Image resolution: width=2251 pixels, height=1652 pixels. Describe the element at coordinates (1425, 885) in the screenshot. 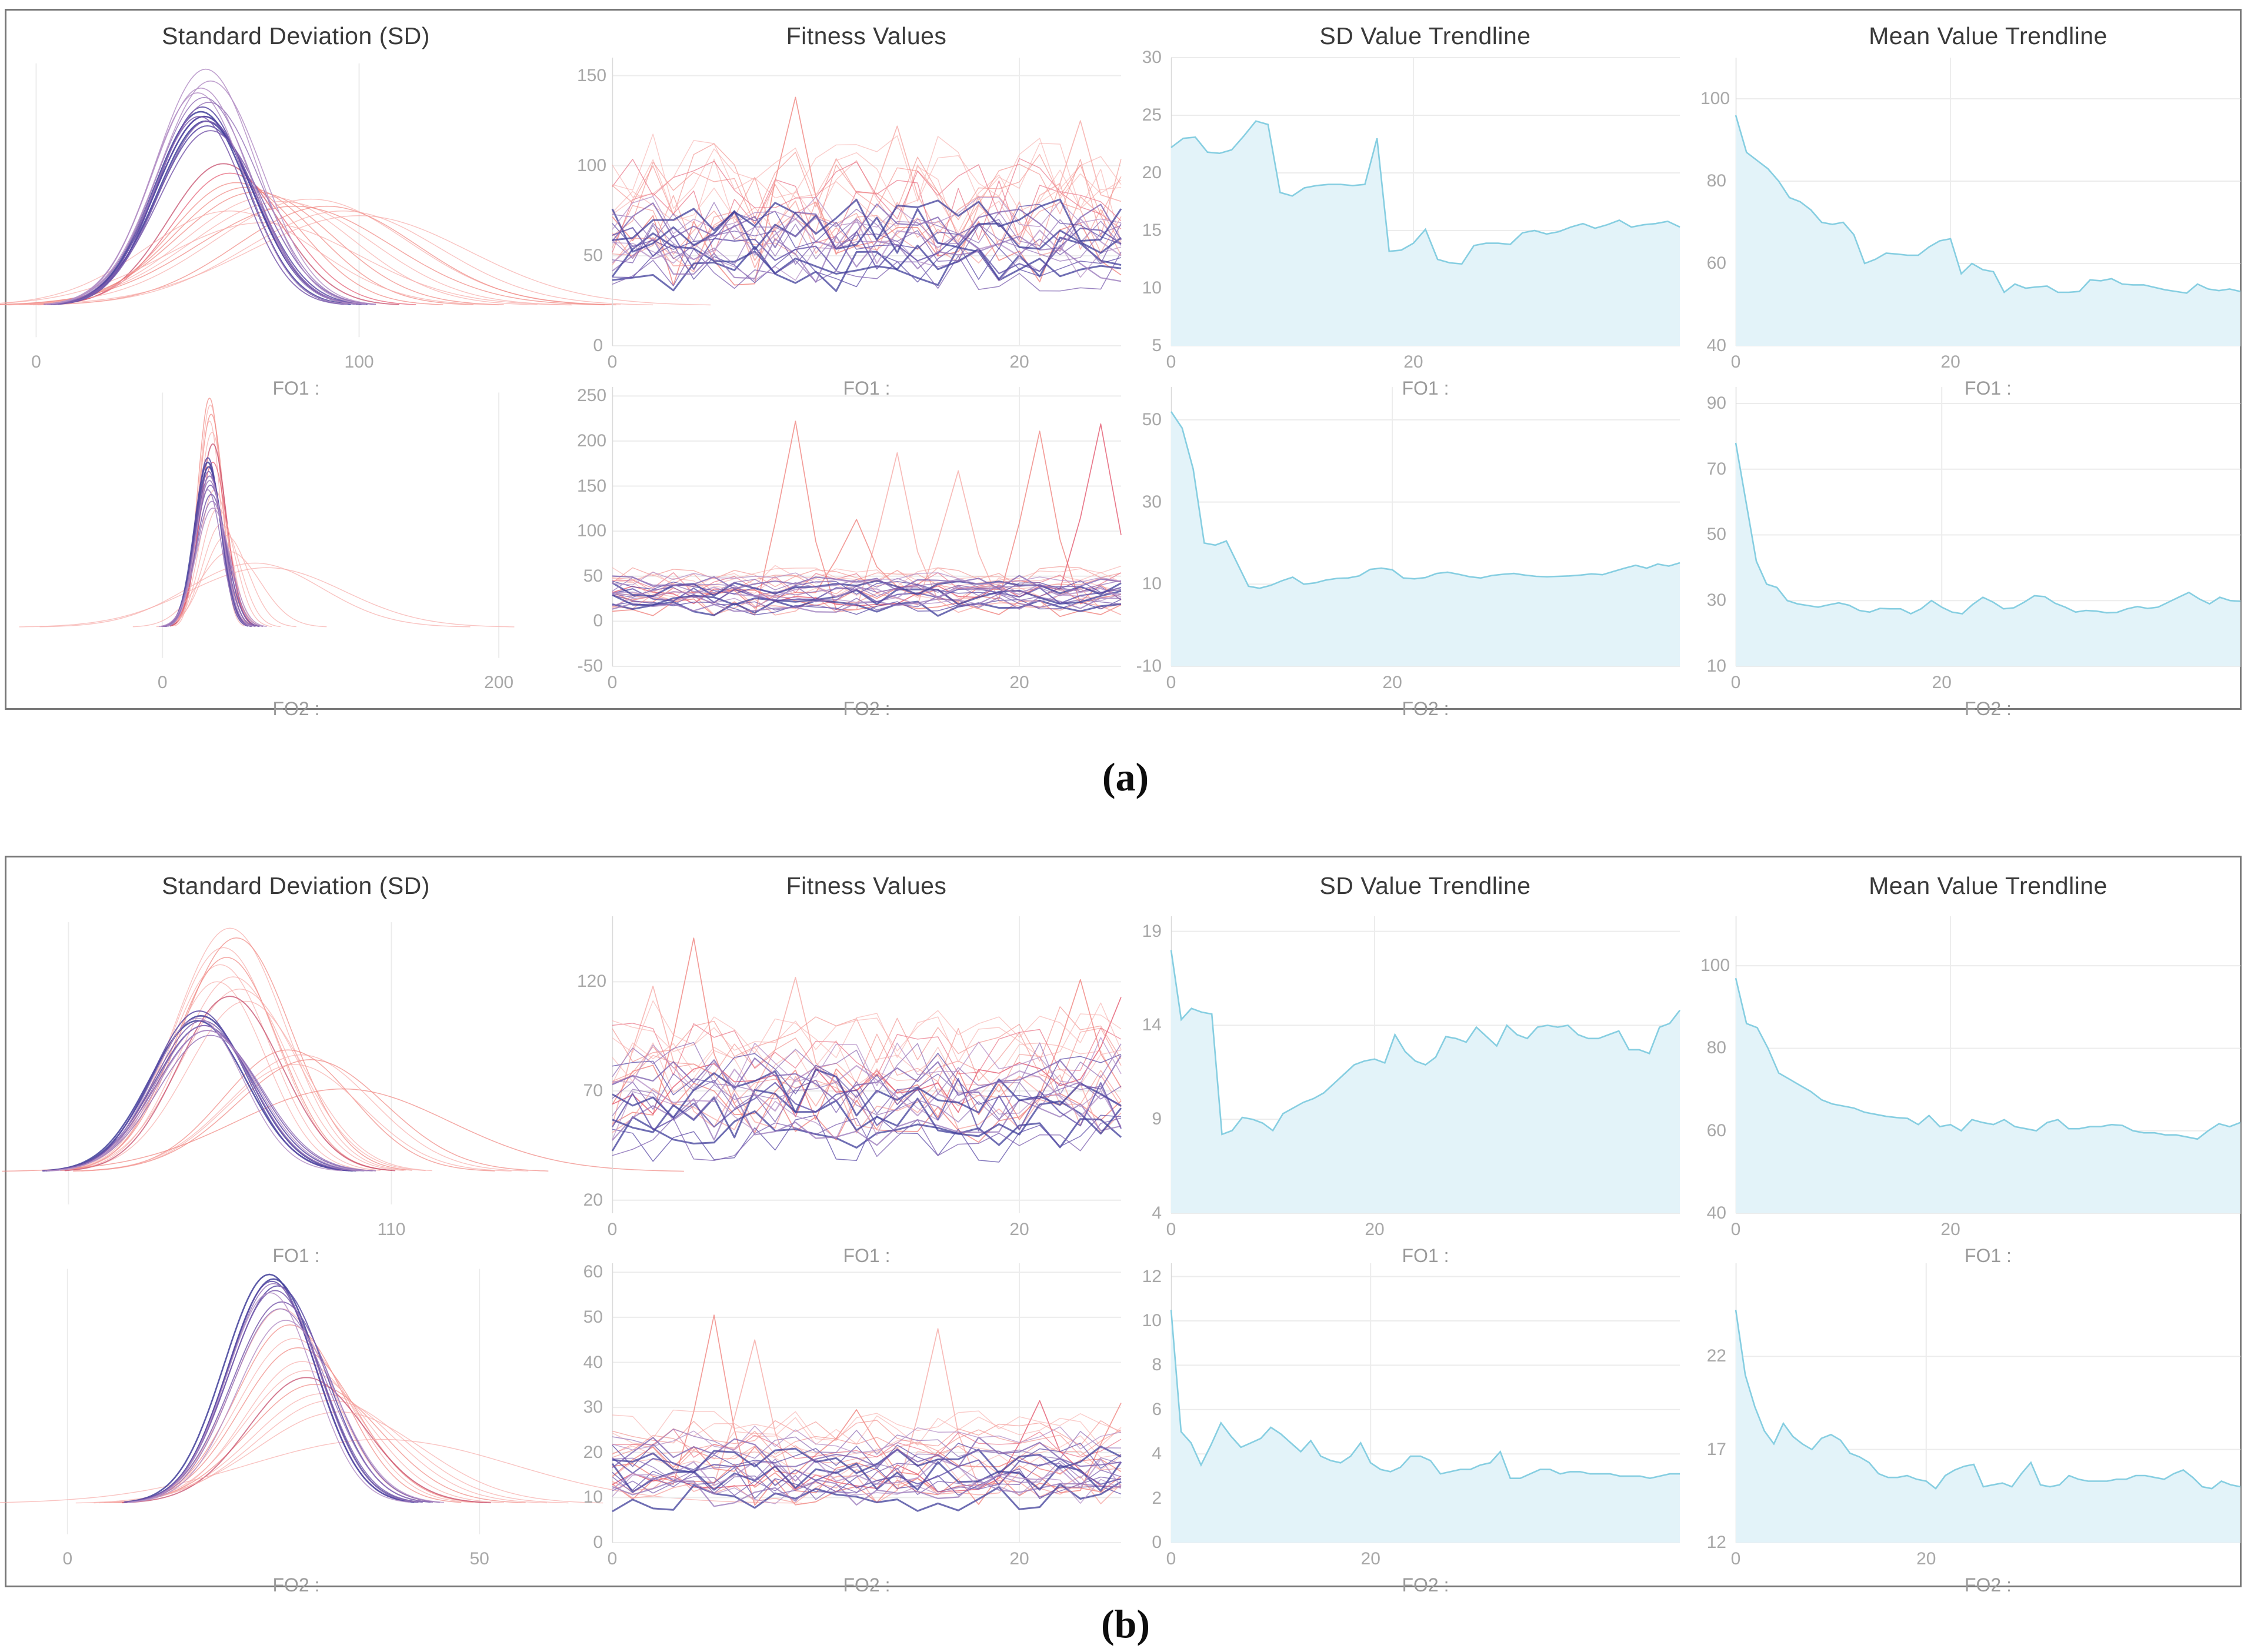

I see `panel-b-title-sd-trend: SD Value Trendline` at that location.